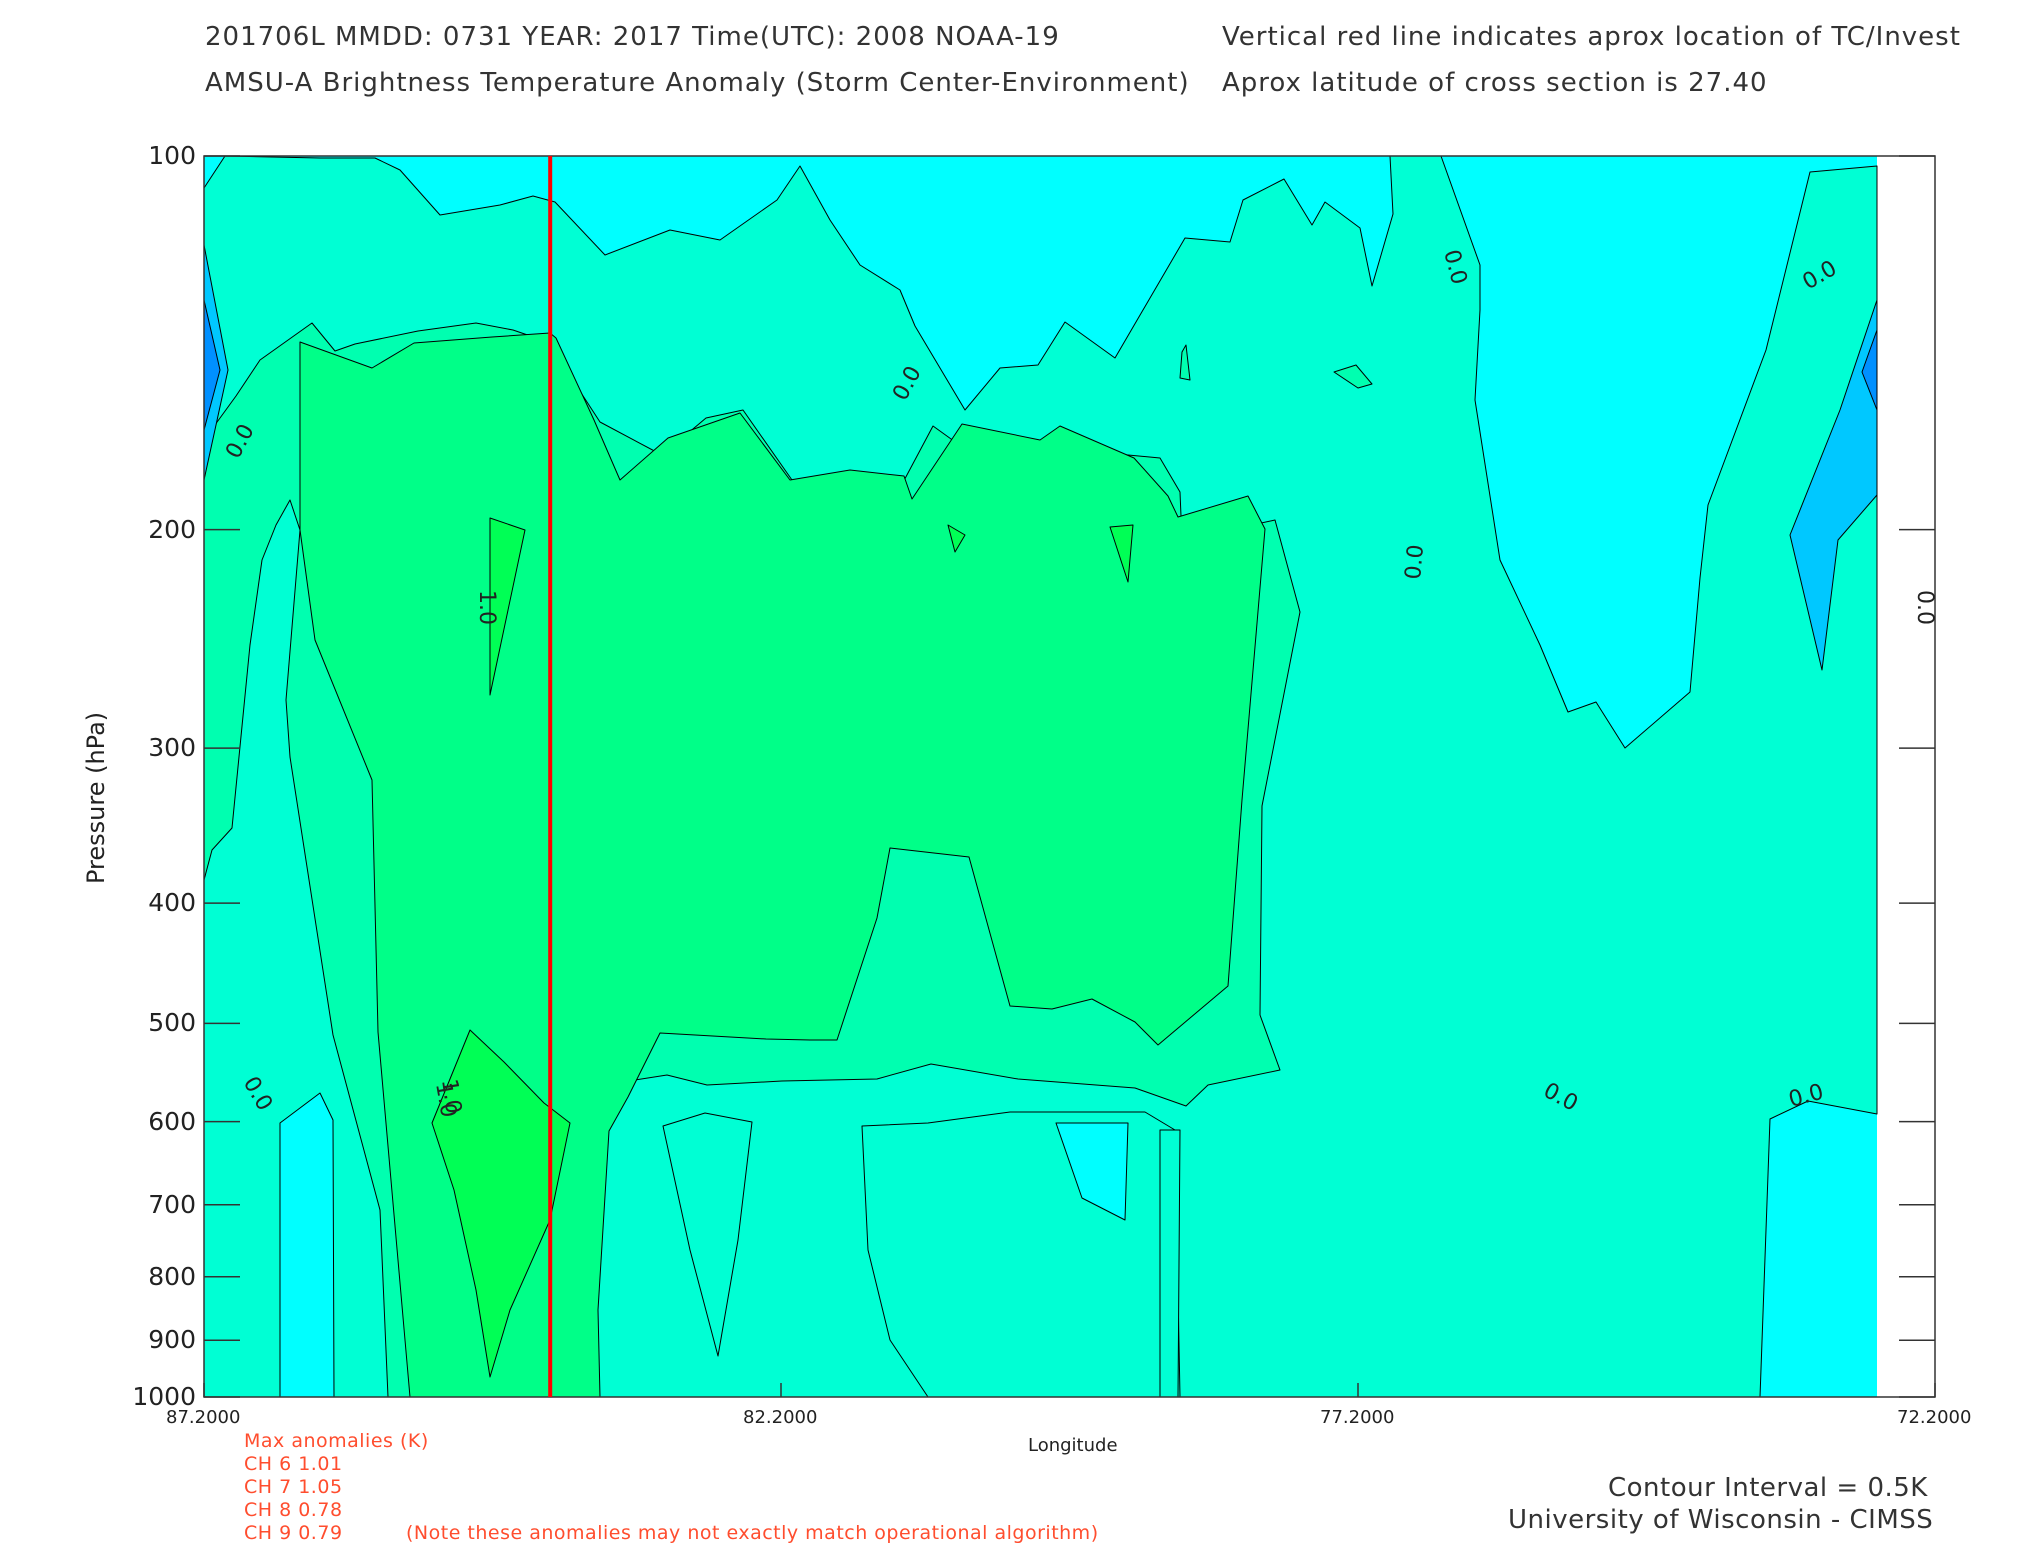 This screenshot has width=2025, height=1550. I want to click on x-tick-label: 87.2000, so click(203, 1417).